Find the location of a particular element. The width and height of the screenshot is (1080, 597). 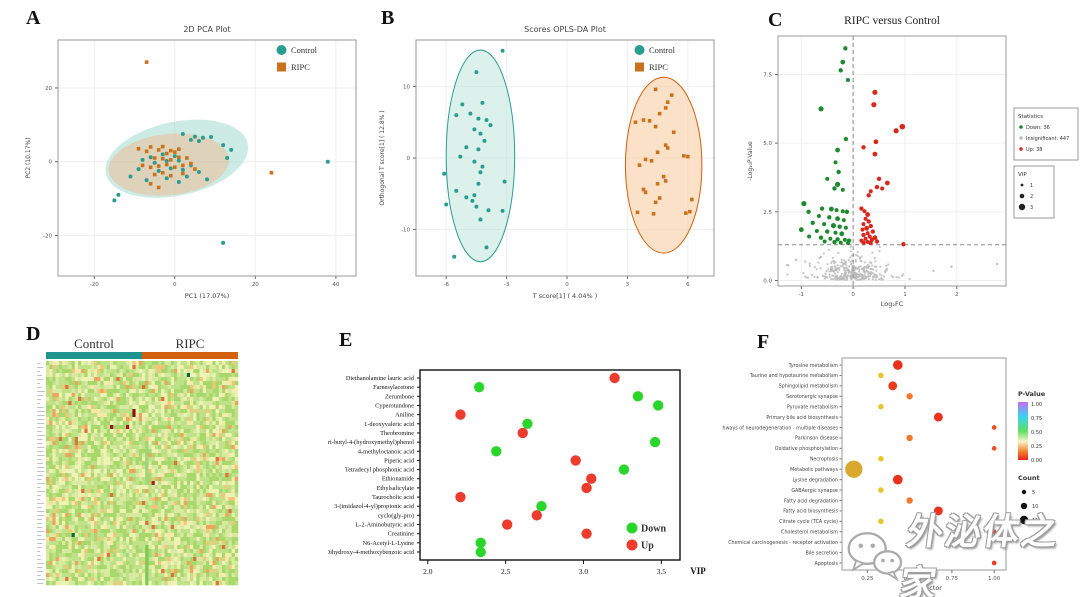

category-label: Aniline is located at coordinates (404, 415).